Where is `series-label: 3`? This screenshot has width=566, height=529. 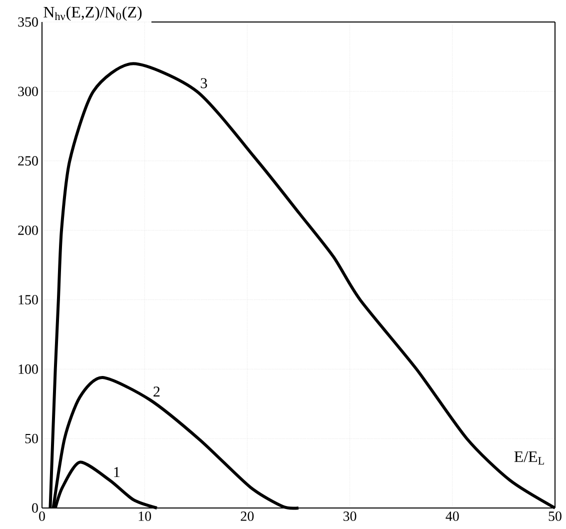
series-label: 3 is located at coordinates (204, 83).